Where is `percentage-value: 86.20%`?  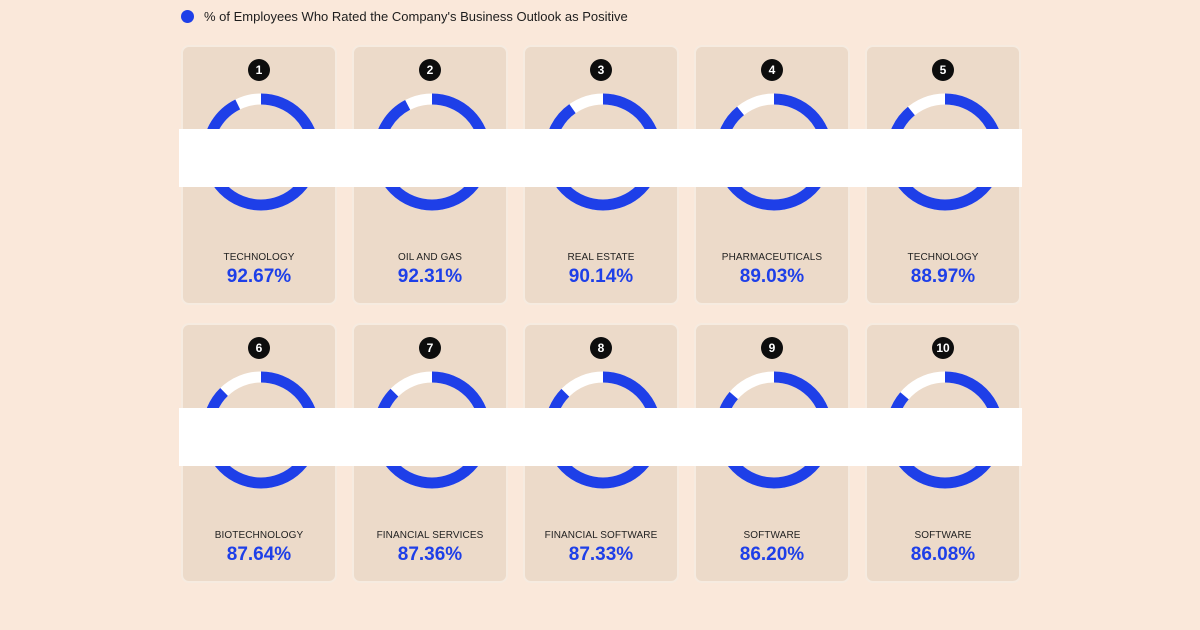 percentage-value: 86.20% is located at coordinates (772, 554).